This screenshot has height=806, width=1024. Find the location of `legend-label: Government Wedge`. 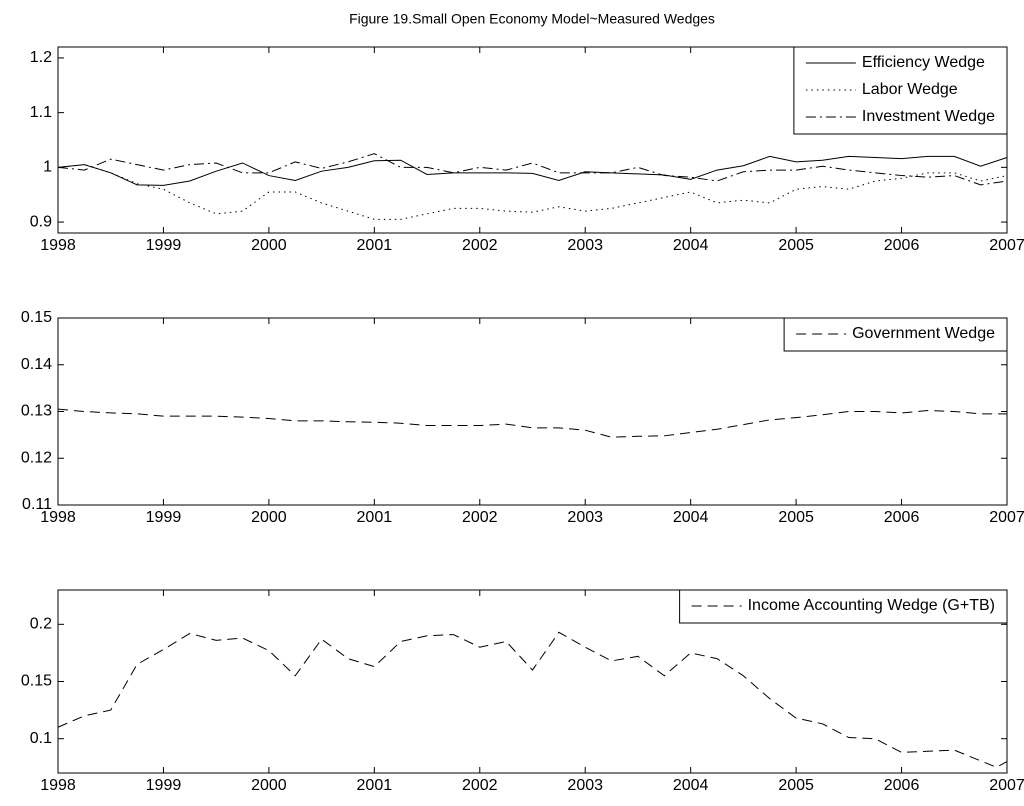

legend-label: Government Wedge is located at coordinates (923, 333).